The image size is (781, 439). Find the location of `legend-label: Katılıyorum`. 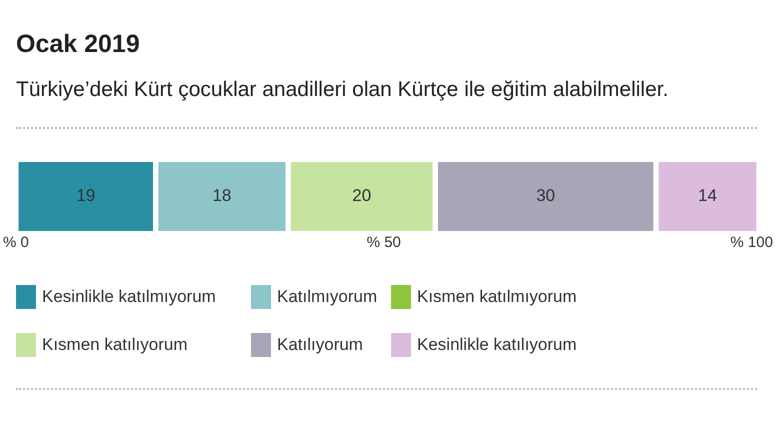

legend-label: Katılıyorum is located at coordinates (320, 345).